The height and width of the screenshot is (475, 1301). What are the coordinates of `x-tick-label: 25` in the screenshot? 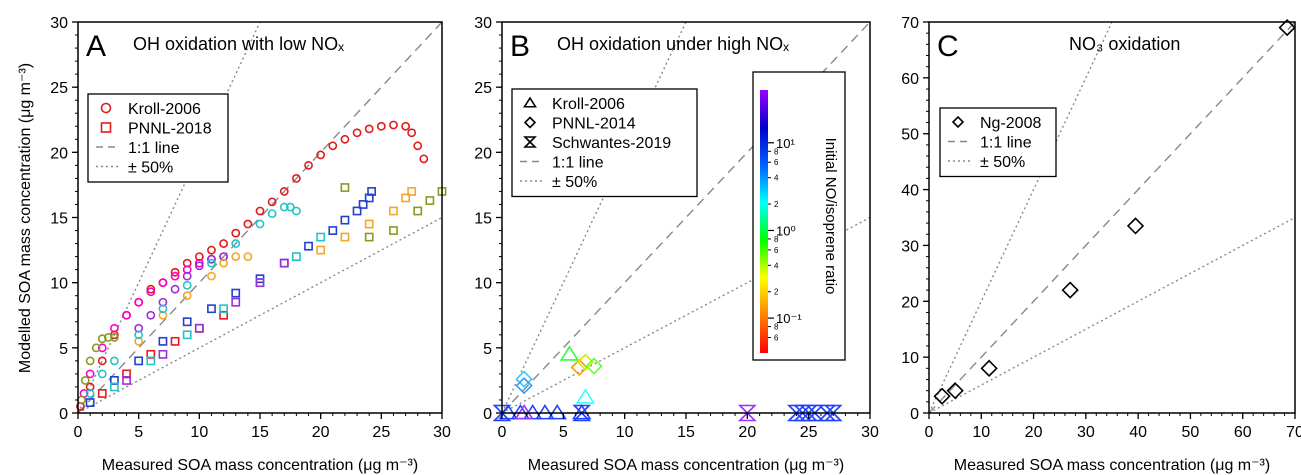 It's located at (381, 432).